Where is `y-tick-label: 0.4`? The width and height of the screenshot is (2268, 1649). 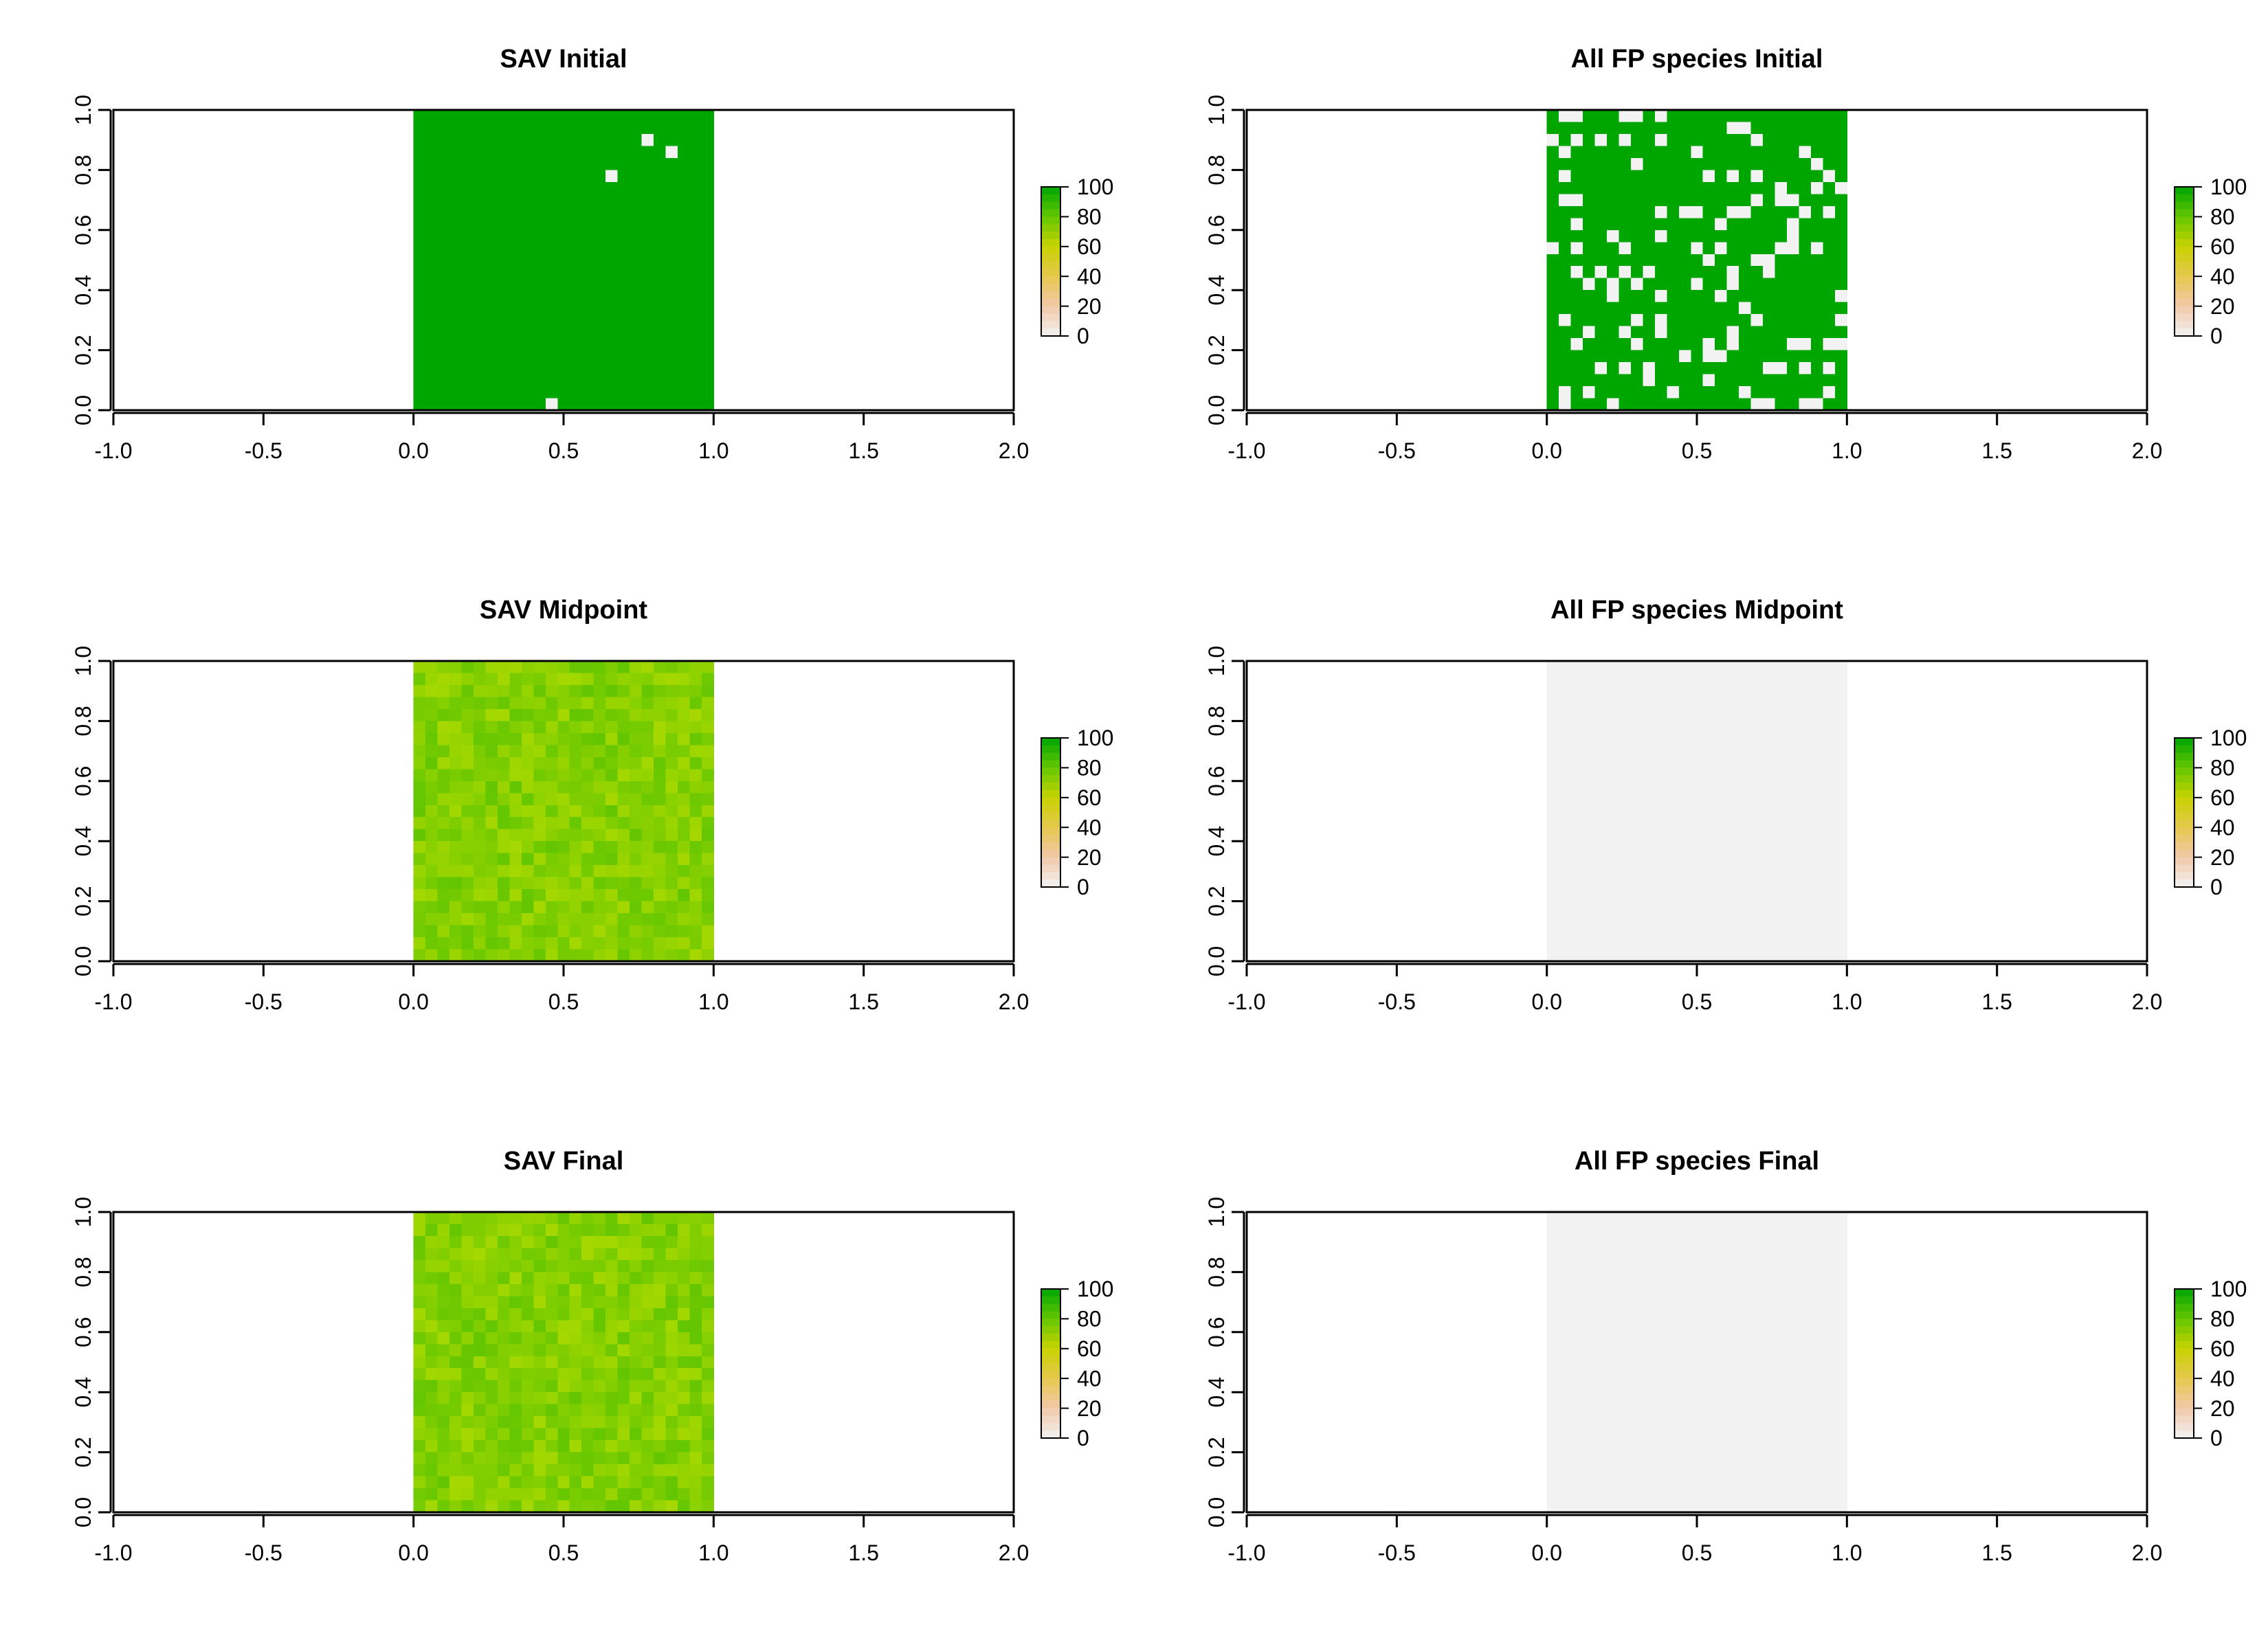 y-tick-label: 0.4 is located at coordinates (83, 290).